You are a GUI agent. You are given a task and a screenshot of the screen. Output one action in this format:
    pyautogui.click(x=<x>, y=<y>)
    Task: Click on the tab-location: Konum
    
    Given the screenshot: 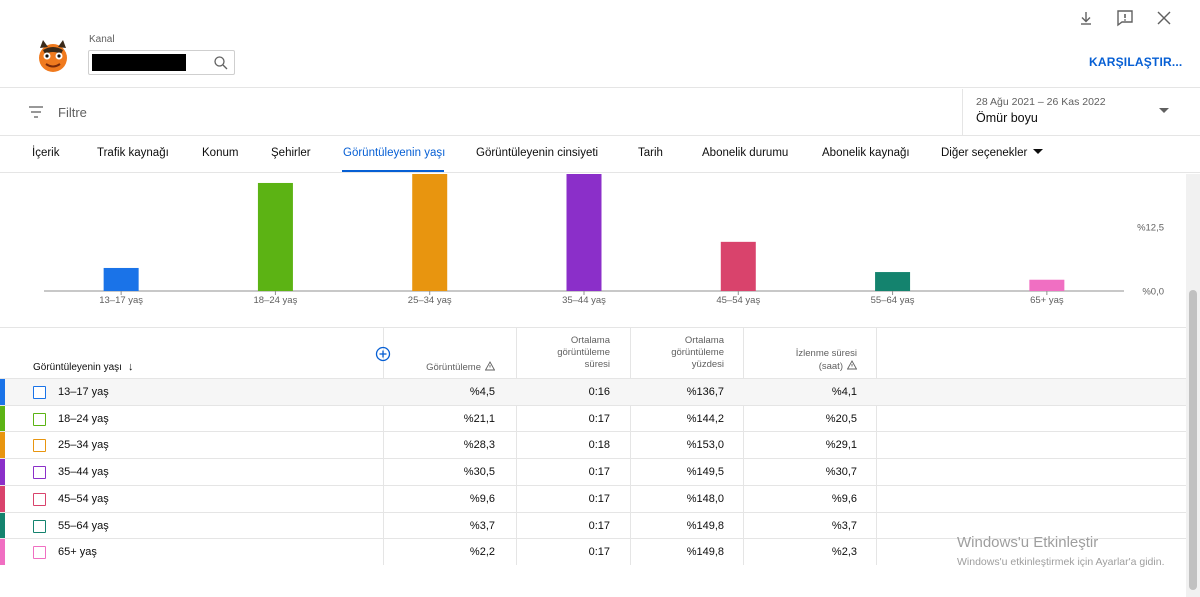 What is the action you would take?
    pyautogui.click(x=220, y=153)
    